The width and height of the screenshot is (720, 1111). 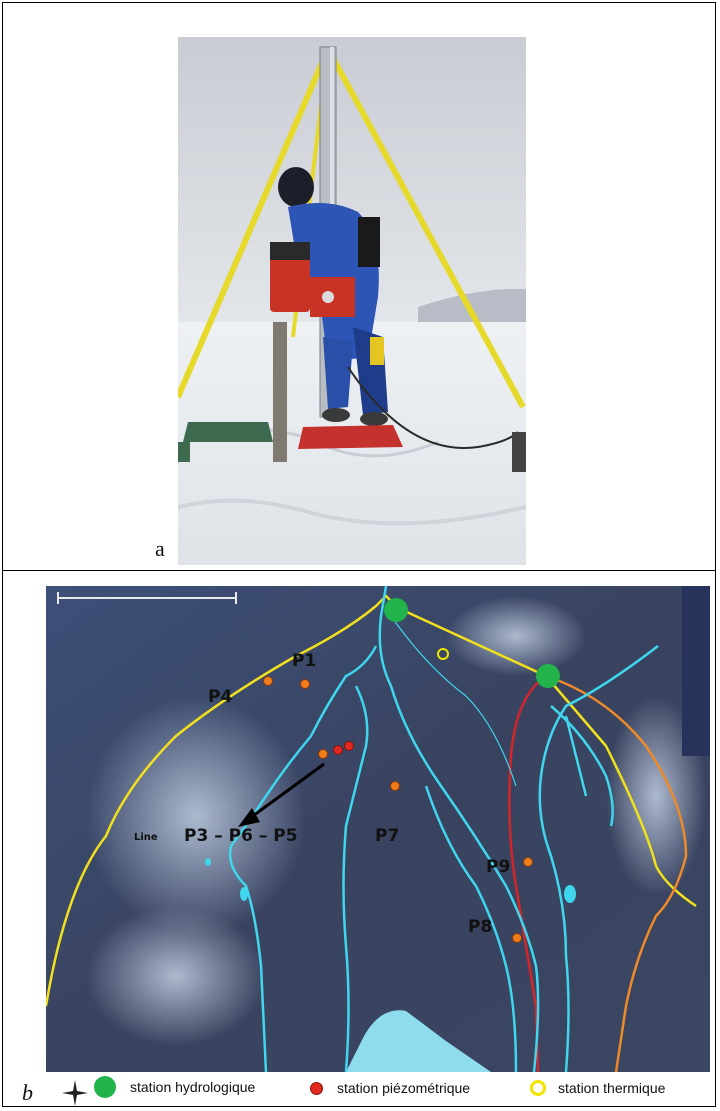 I want to click on river-west, so click(x=303, y=746).